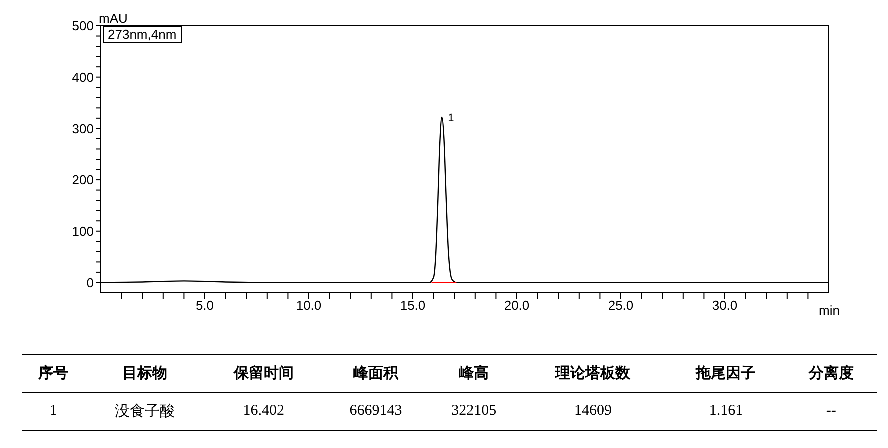  What do you see at coordinates (83, 180) in the screenshot?
I see `y-tick-label: 200` at bounding box center [83, 180].